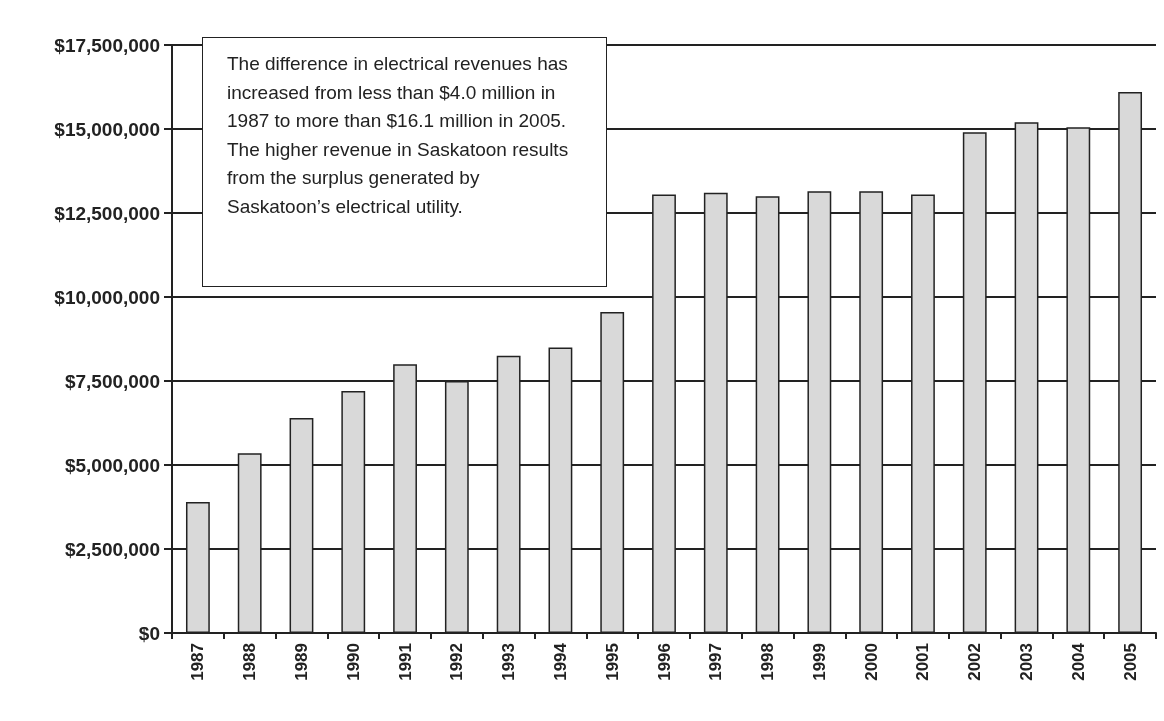 The width and height of the screenshot is (1164, 721). I want to click on x-tick-label: 2002, so click(975, 662).